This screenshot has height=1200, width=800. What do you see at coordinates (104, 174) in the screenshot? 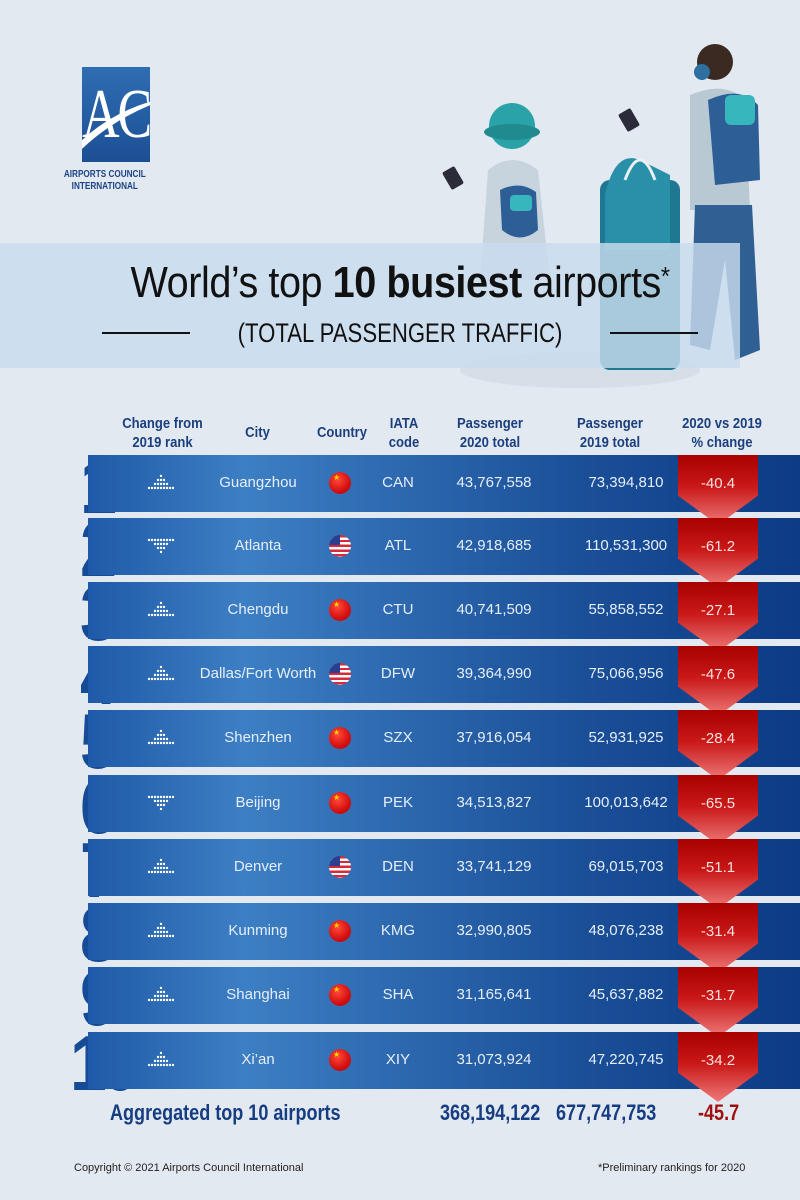
I see `logo-caption-line1: AIRPORTS COUNCIL` at bounding box center [104, 174].